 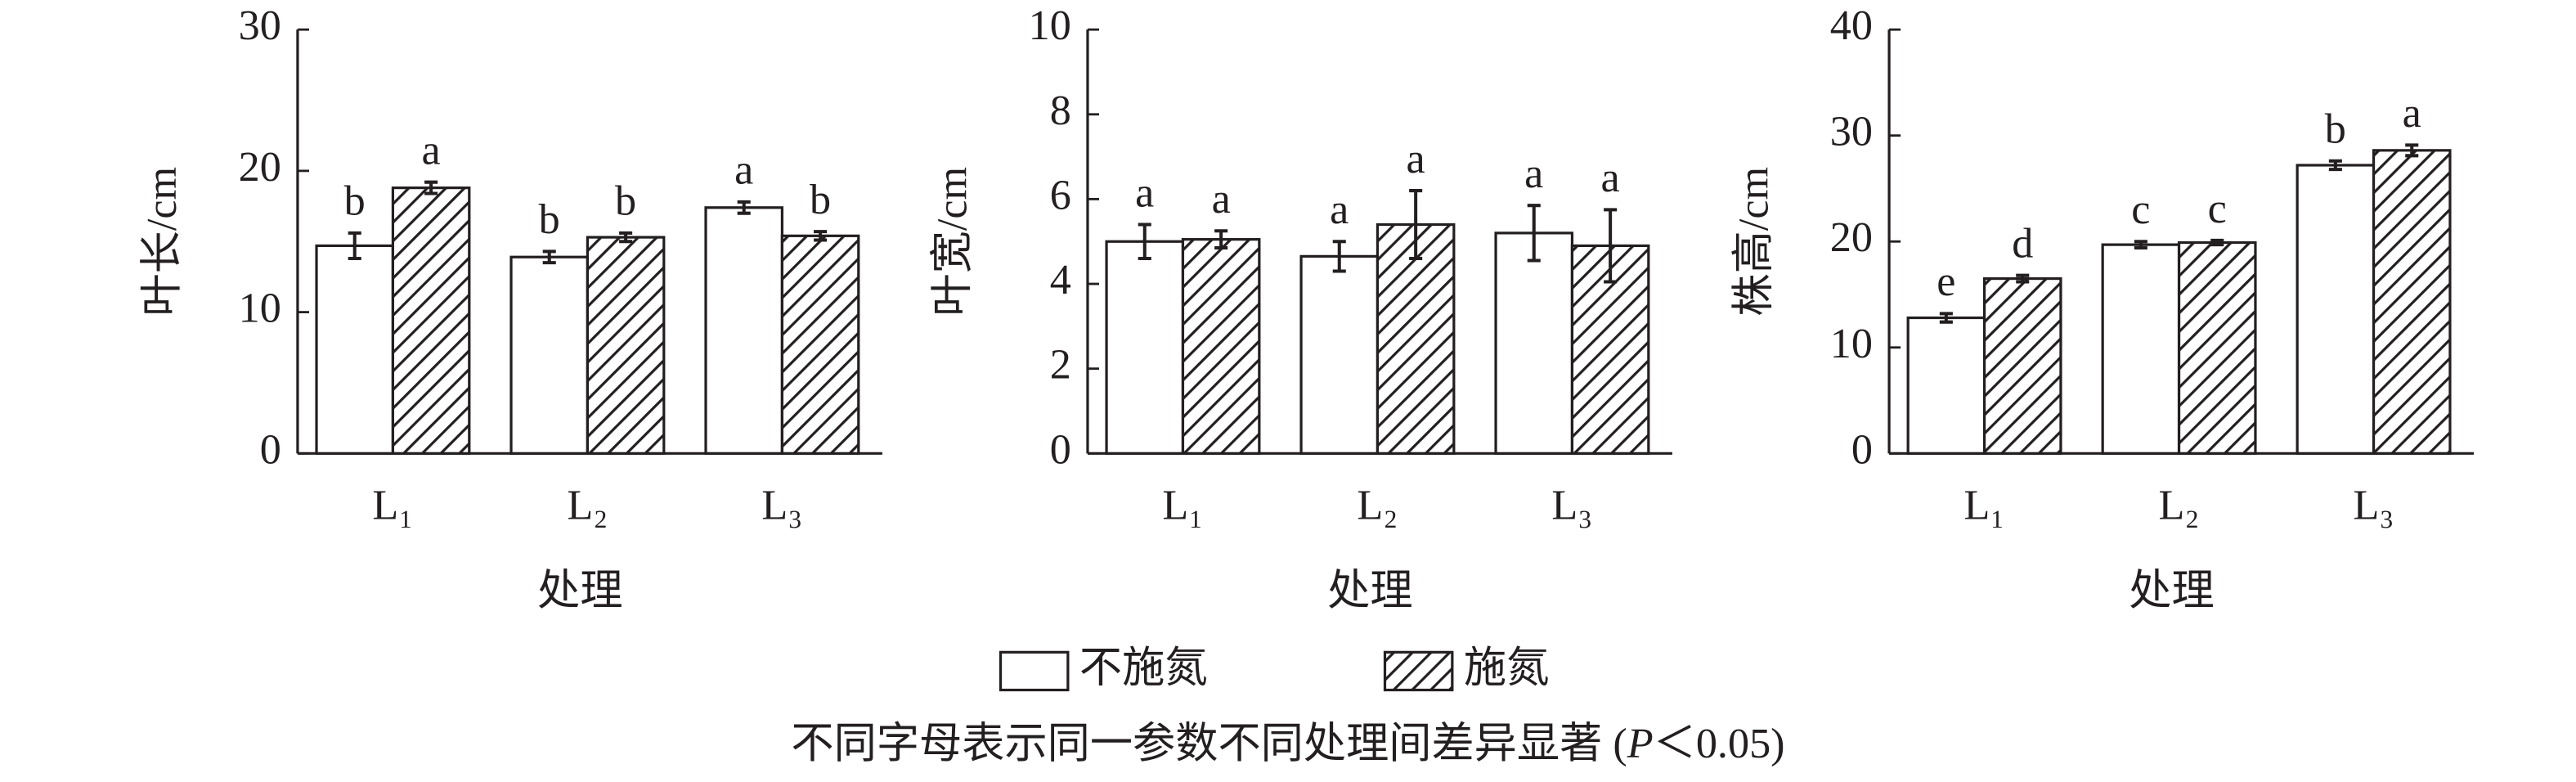 I want to click on y-tick-label: 4, so click(x=1060, y=279).